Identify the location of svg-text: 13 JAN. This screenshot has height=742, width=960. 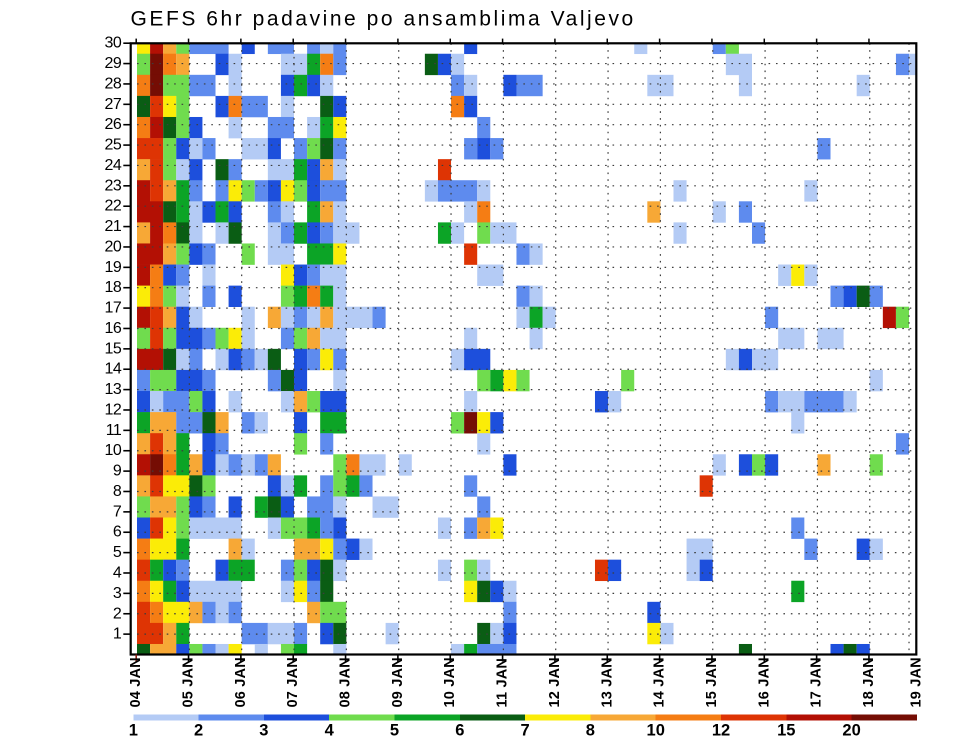
(607, 682).